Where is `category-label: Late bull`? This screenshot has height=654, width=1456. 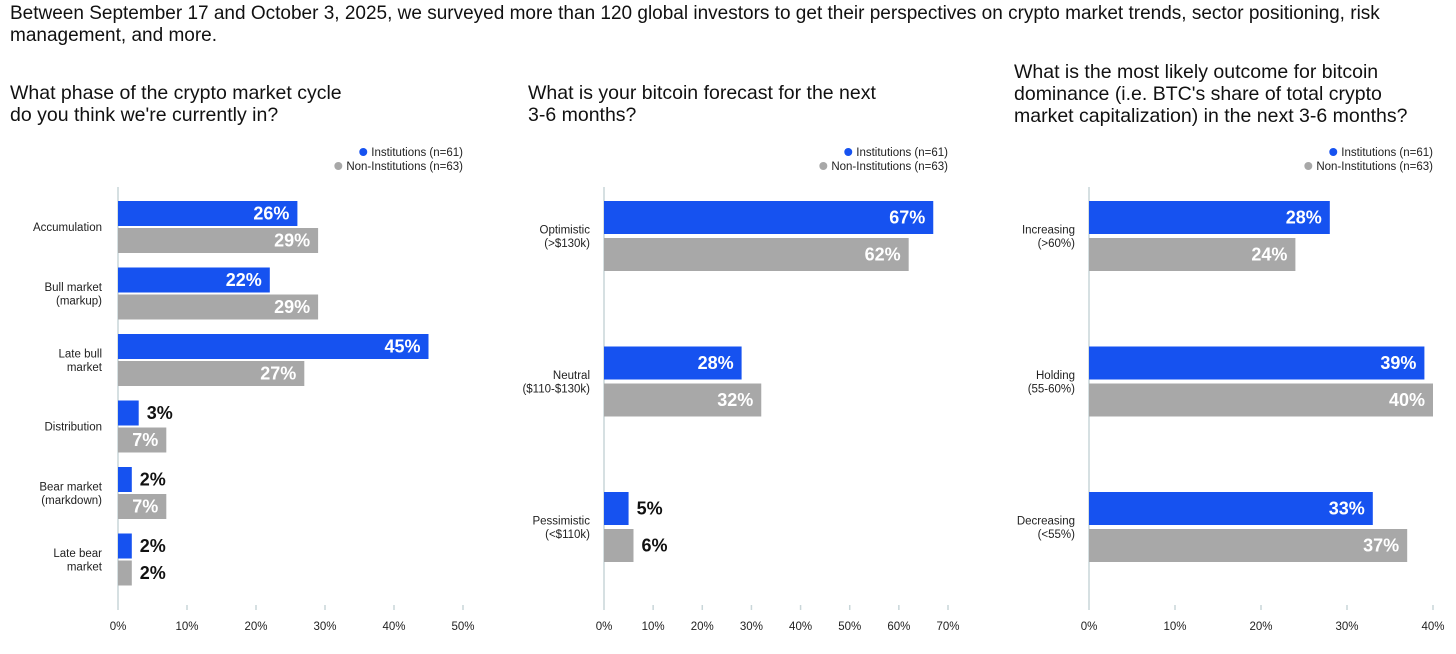 category-label: Late bull is located at coordinates (80, 354).